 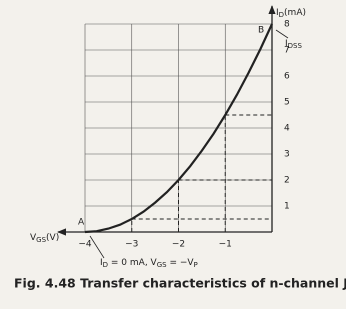 I want to click on point-label: A, so click(x=81, y=223).